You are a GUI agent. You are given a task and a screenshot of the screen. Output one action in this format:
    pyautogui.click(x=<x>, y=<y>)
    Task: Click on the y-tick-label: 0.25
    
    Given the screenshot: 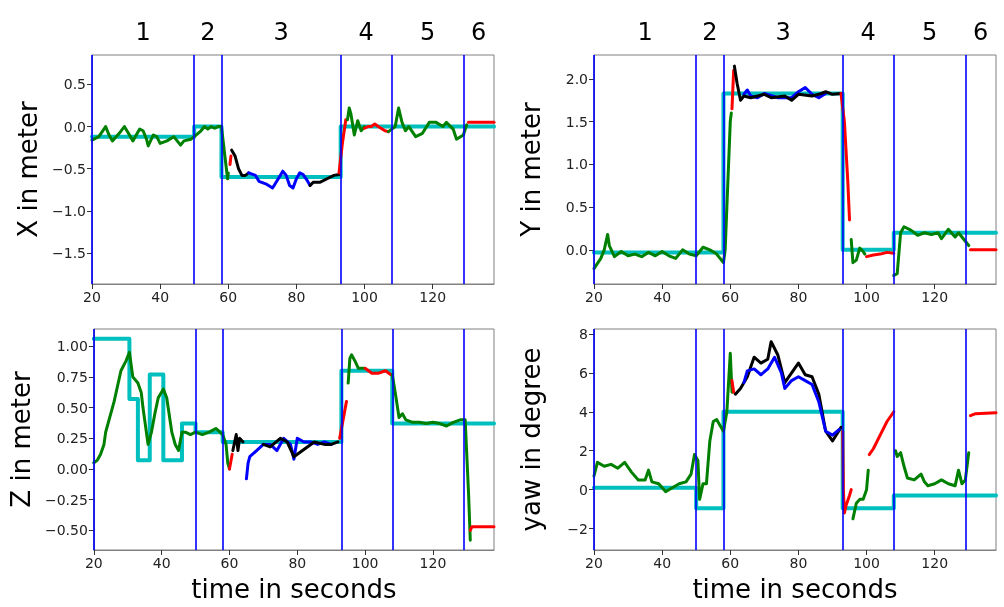 What is the action you would take?
    pyautogui.click(x=72, y=438)
    